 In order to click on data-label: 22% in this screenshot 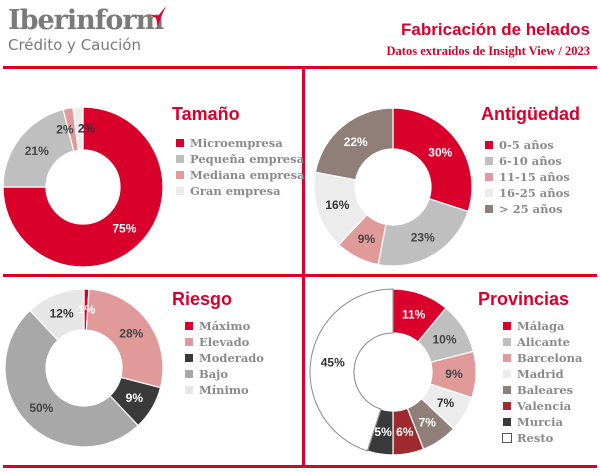, I will do `click(356, 142)`.